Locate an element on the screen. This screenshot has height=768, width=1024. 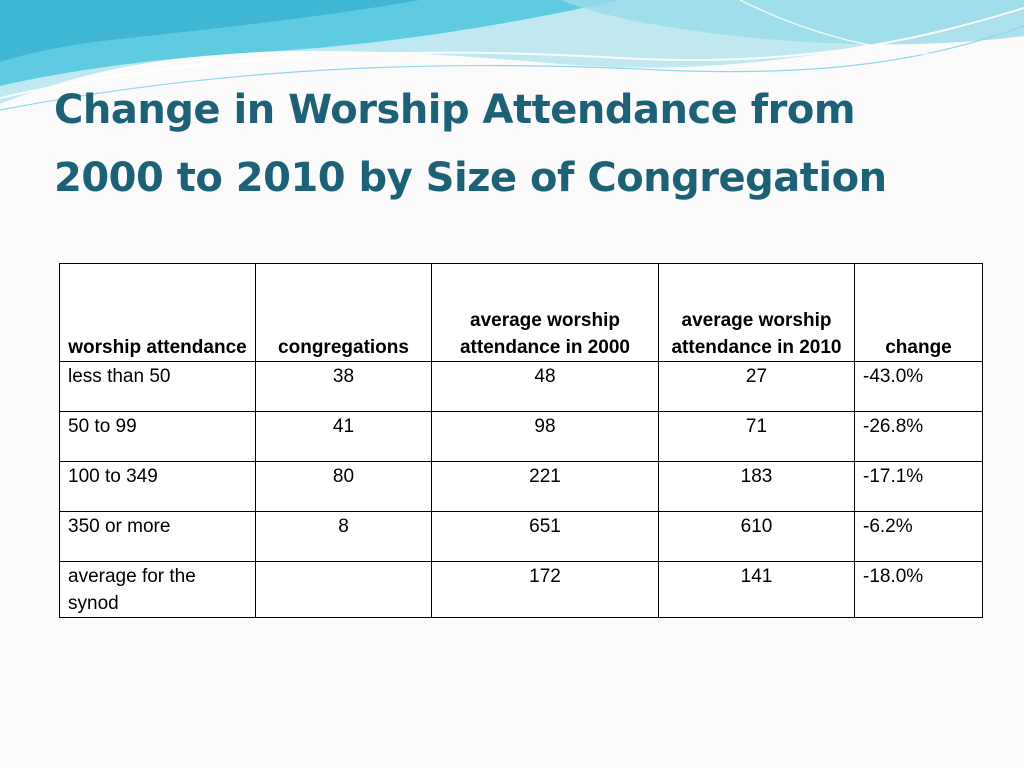
row-label: average for the synod is located at coordinates (157, 589).